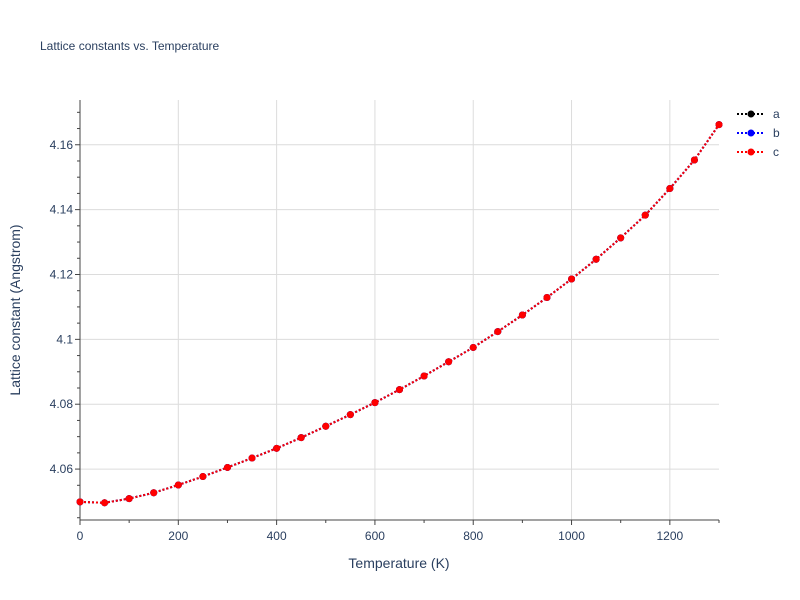  What do you see at coordinates (130, 46) in the screenshot?
I see `chart-title: Lattice constants vs. Temperature` at bounding box center [130, 46].